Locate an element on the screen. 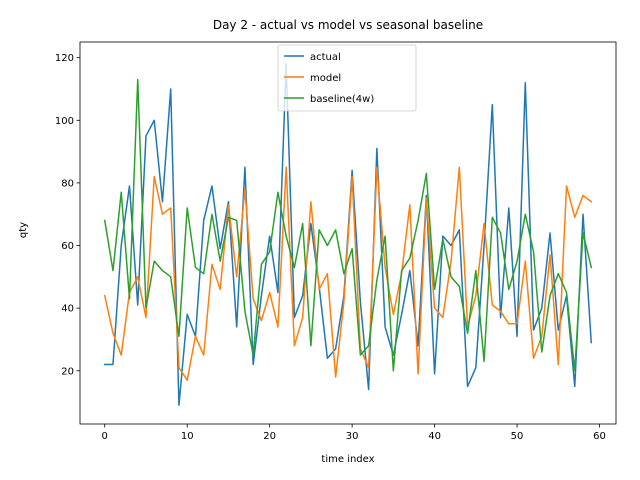 The width and height of the screenshot is (640, 480). legend-label-2: baseline(4w) is located at coordinates (342, 99).